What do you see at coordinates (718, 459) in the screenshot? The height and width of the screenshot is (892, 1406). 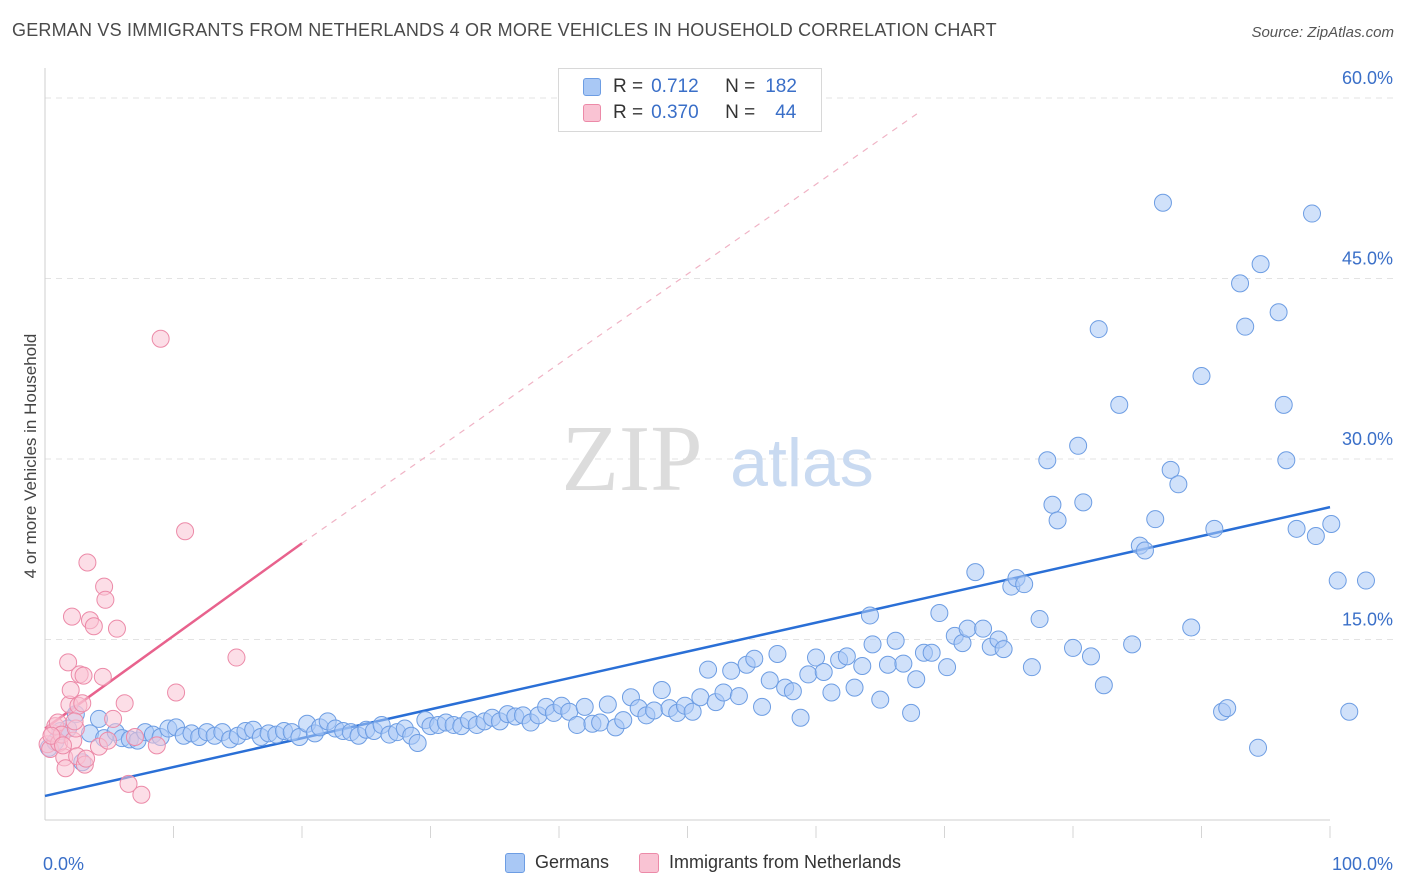 I see `watermark: ZIP atlas` at bounding box center [718, 459].